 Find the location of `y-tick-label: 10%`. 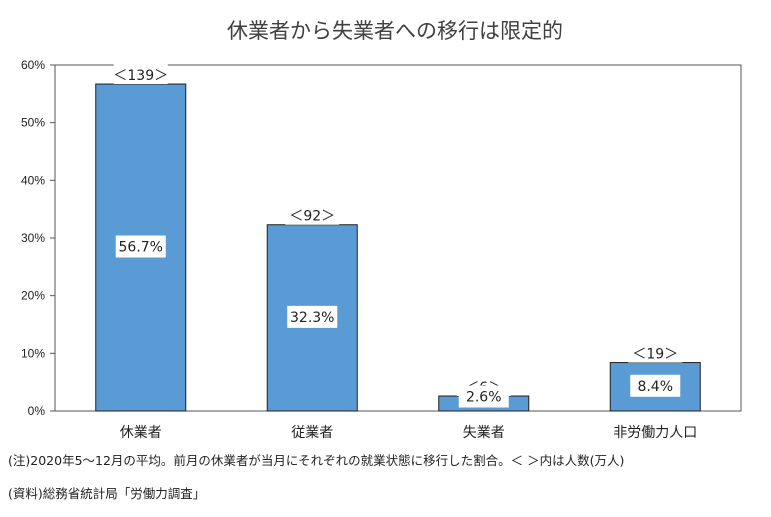

y-tick-label: 10% is located at coordinates (33, 353).